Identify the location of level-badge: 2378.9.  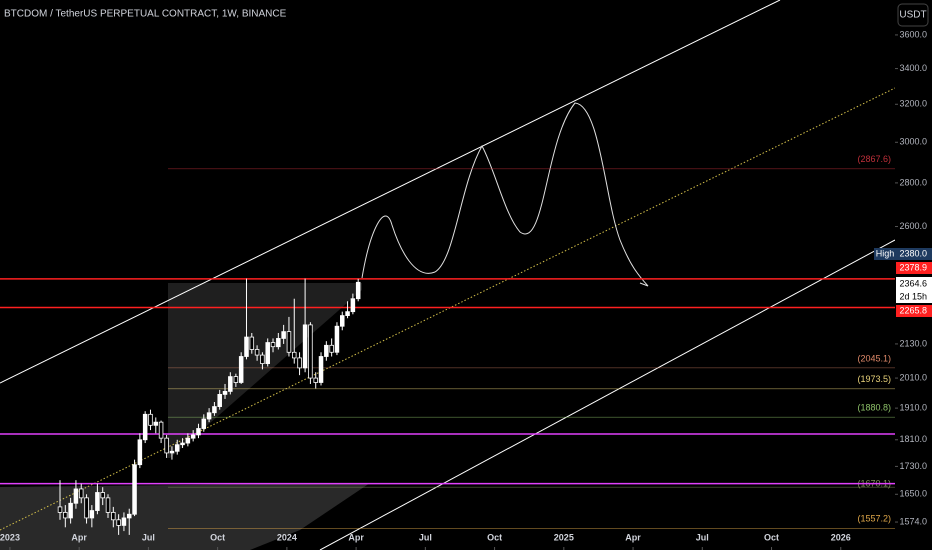
(913, 267).